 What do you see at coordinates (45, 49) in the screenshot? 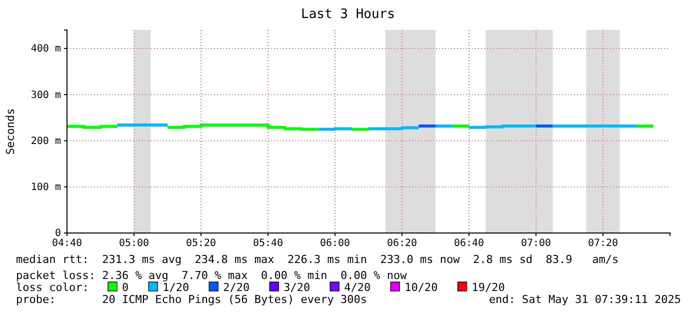
I see `y-tick-label: 400 m` at bounding box center [45, 49].